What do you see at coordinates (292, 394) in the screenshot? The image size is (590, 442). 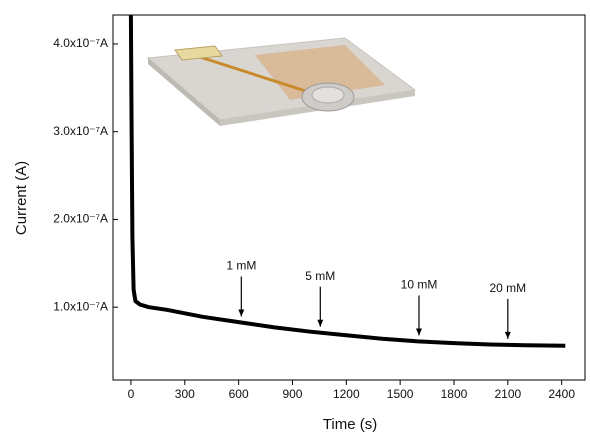 I see `x-tick-label: 900` at bounding box center [292, 394].